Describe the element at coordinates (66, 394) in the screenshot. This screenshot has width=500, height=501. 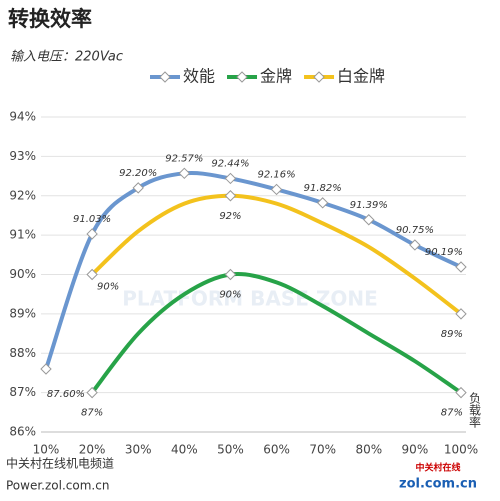
I see `value-label: 87.60%` at that location.